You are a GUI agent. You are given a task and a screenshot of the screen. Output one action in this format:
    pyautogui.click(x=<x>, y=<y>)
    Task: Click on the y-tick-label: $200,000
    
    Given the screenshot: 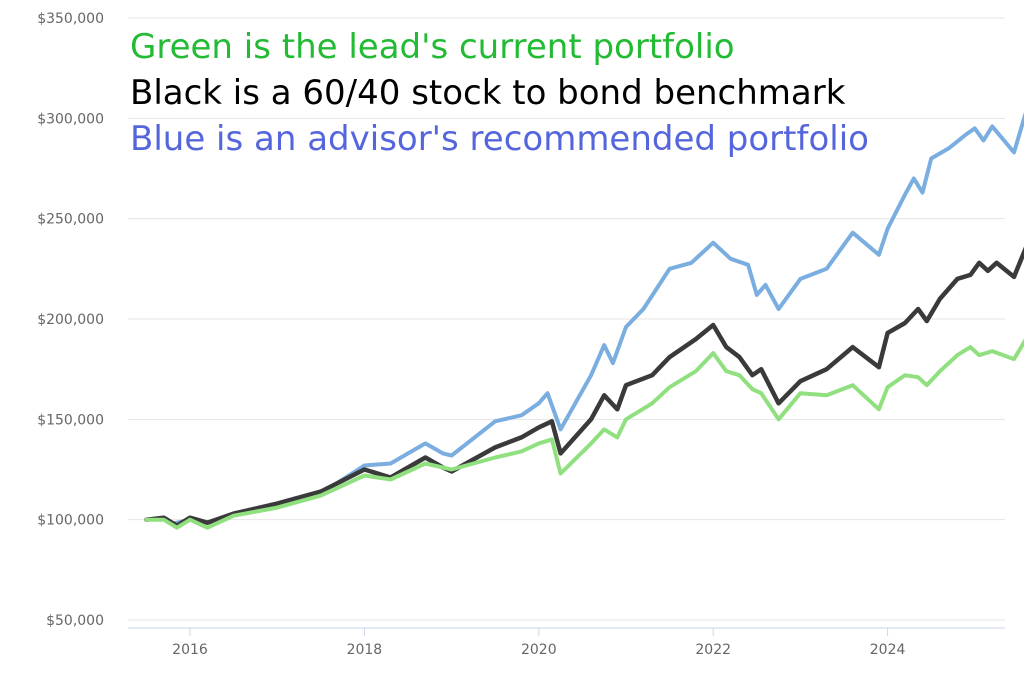 What is the action you would take?
    pyautogui.click(x=70, y=320)
    